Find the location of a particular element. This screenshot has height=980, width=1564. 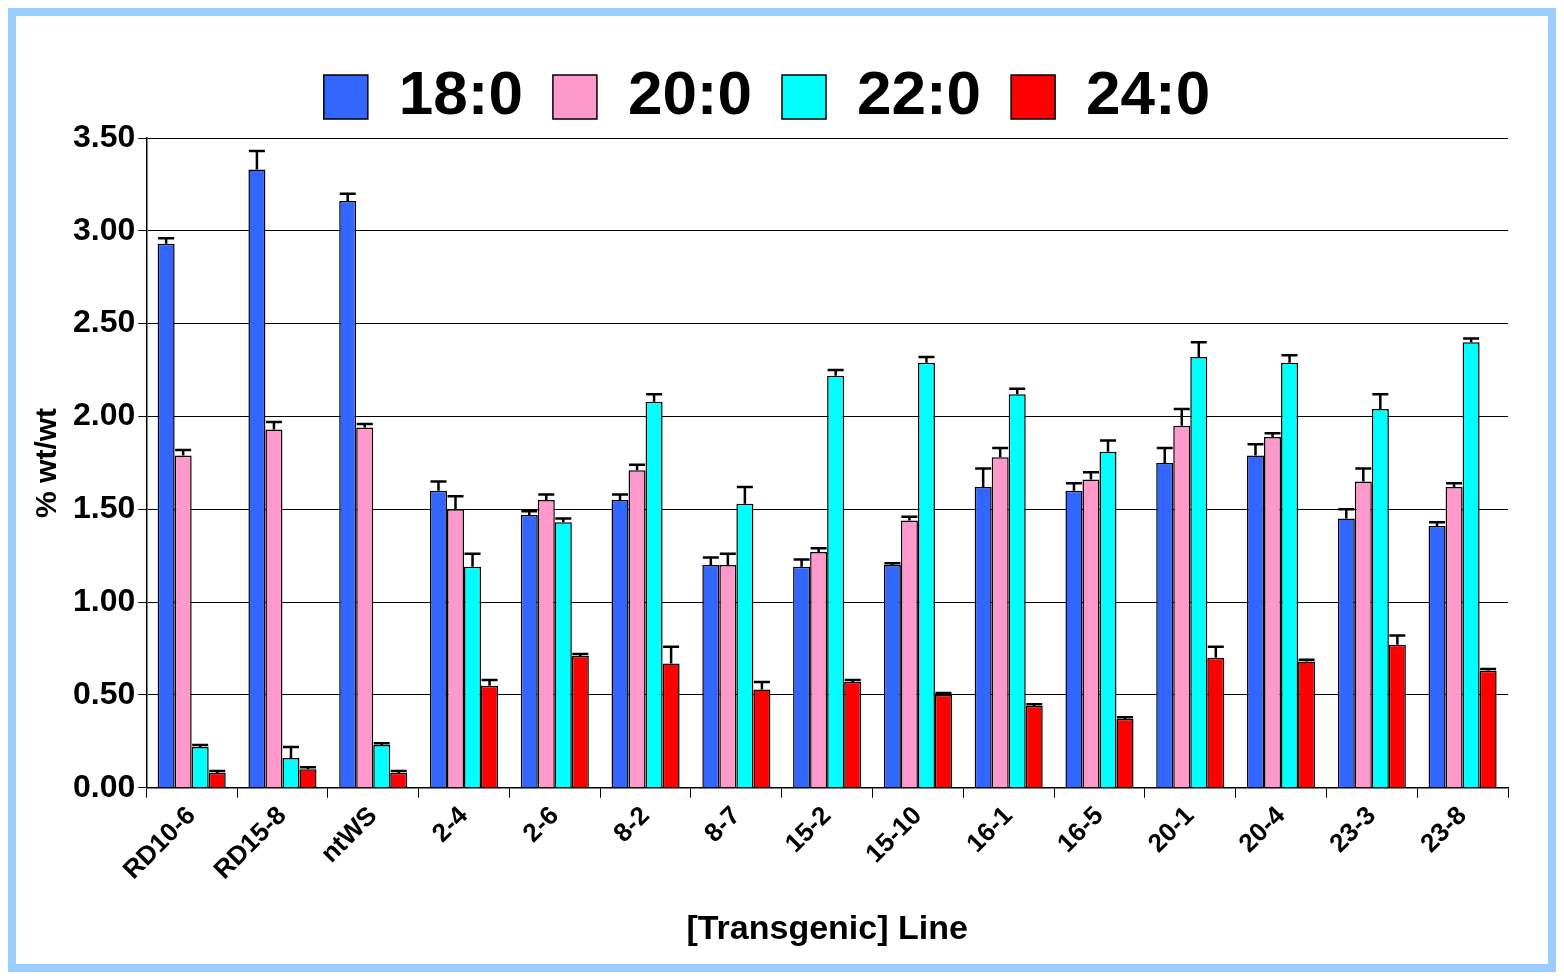

legend-label: 22:0 is located at coordinates (919, 93).